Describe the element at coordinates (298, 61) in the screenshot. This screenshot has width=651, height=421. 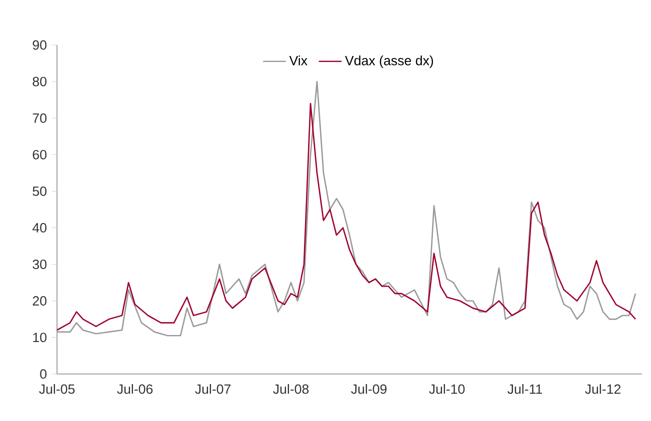
I see `legend-label: Vix` at that location.